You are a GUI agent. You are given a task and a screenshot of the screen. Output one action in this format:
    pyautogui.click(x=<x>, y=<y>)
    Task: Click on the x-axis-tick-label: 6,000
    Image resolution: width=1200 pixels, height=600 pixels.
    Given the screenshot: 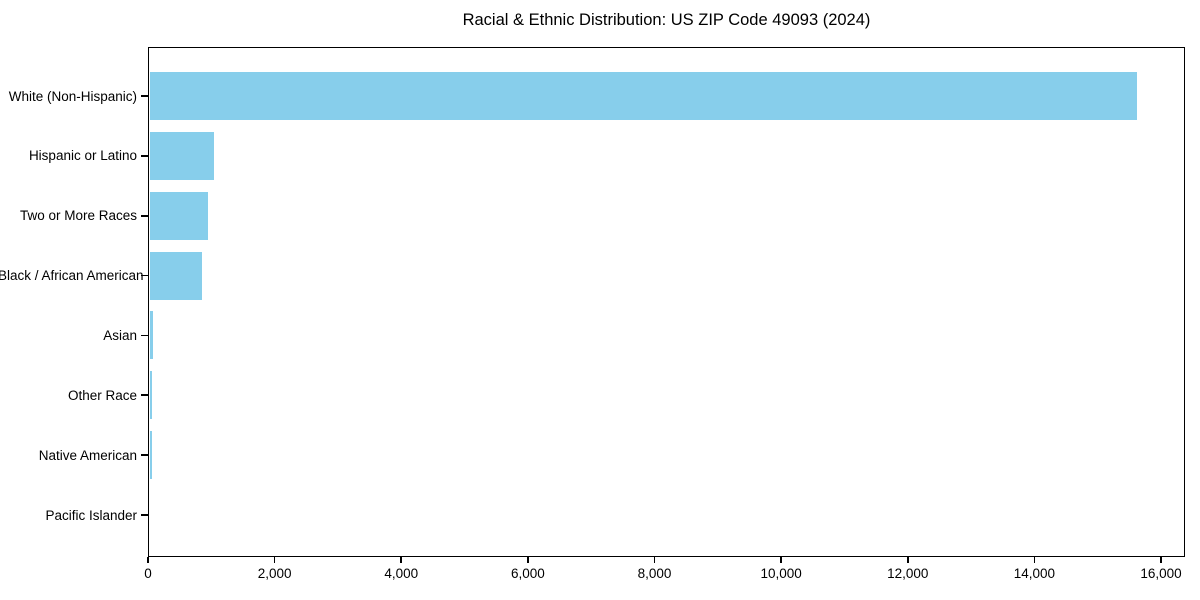 What is the action you would take?
    pyautogui.click(x=527, y=573)
    